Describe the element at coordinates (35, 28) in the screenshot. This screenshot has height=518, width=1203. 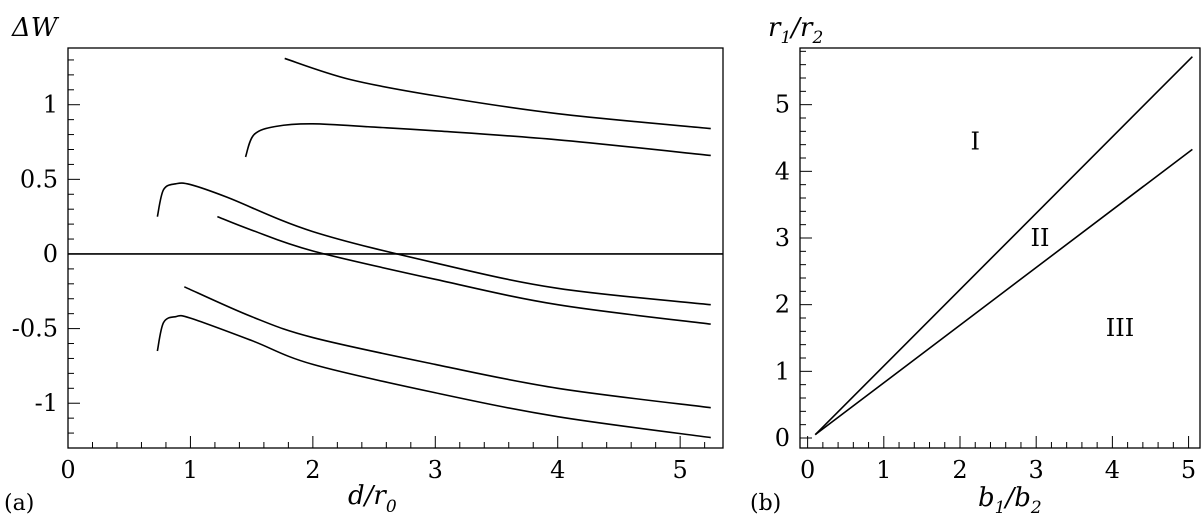
I see `panel-a-ylabel: ΔW` at that location.